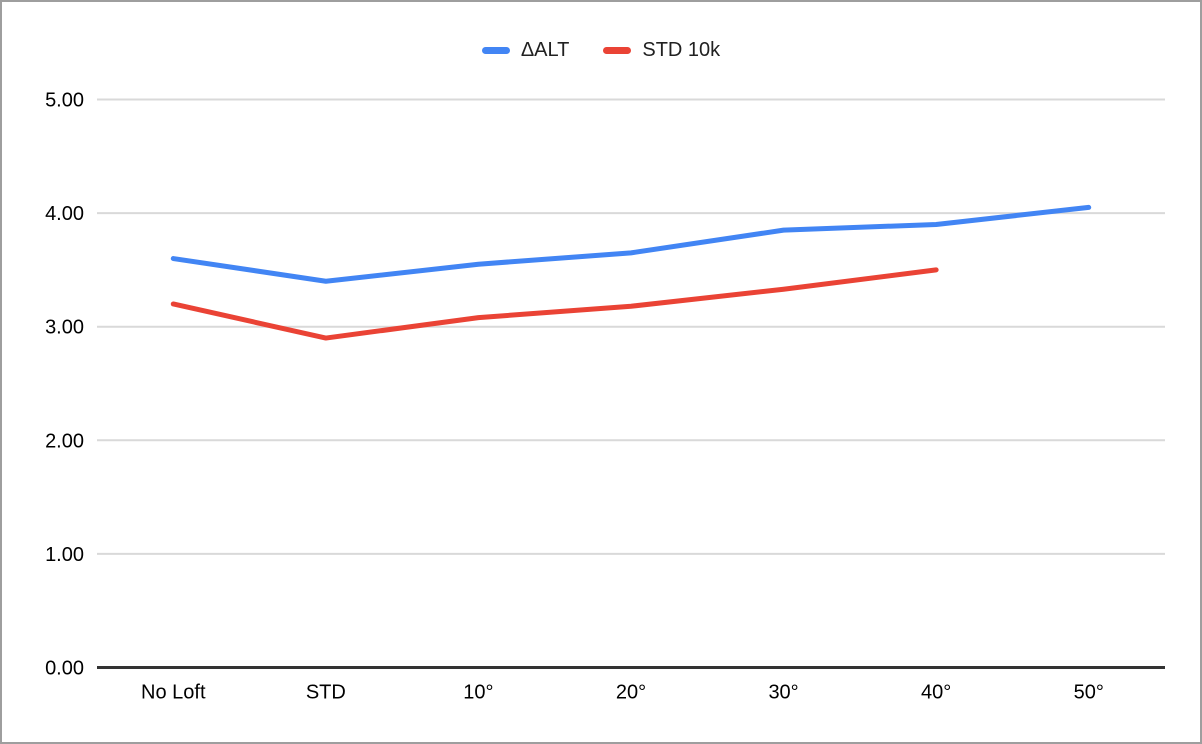  What do you see at coordinates (554, 304) in the screenshot?
I see `series-line-std-10k` at bounding box center [554, 304].